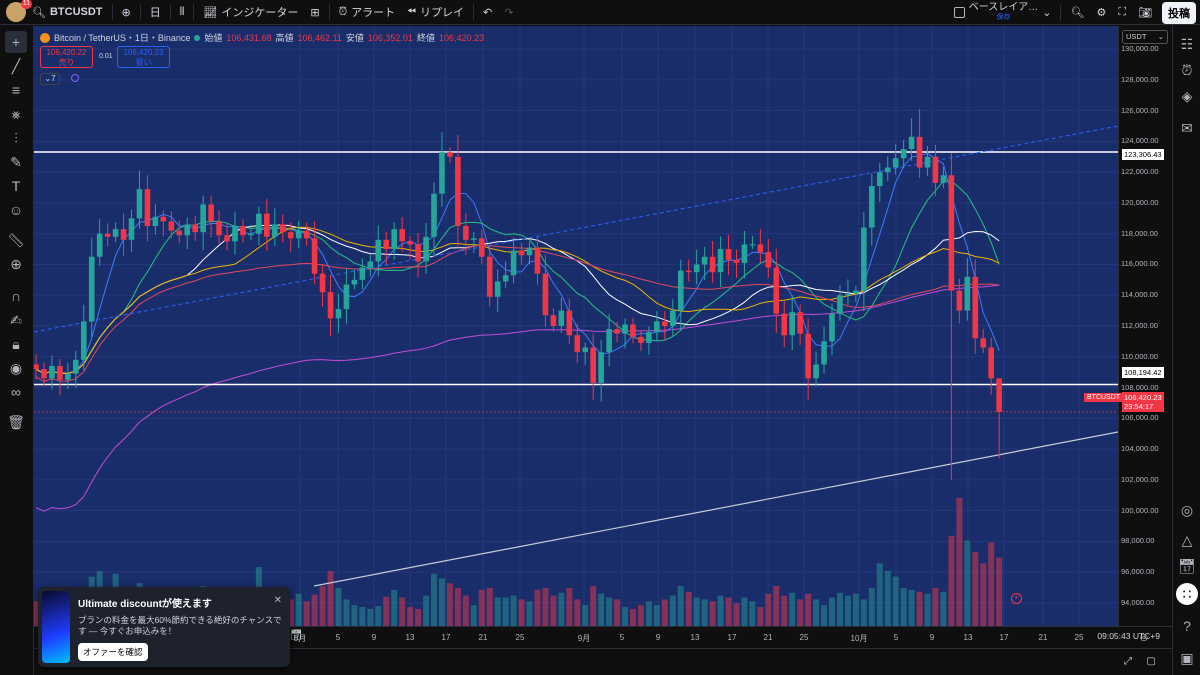  I want to click on collapse-icon: ⤢, so click(1128, 661).